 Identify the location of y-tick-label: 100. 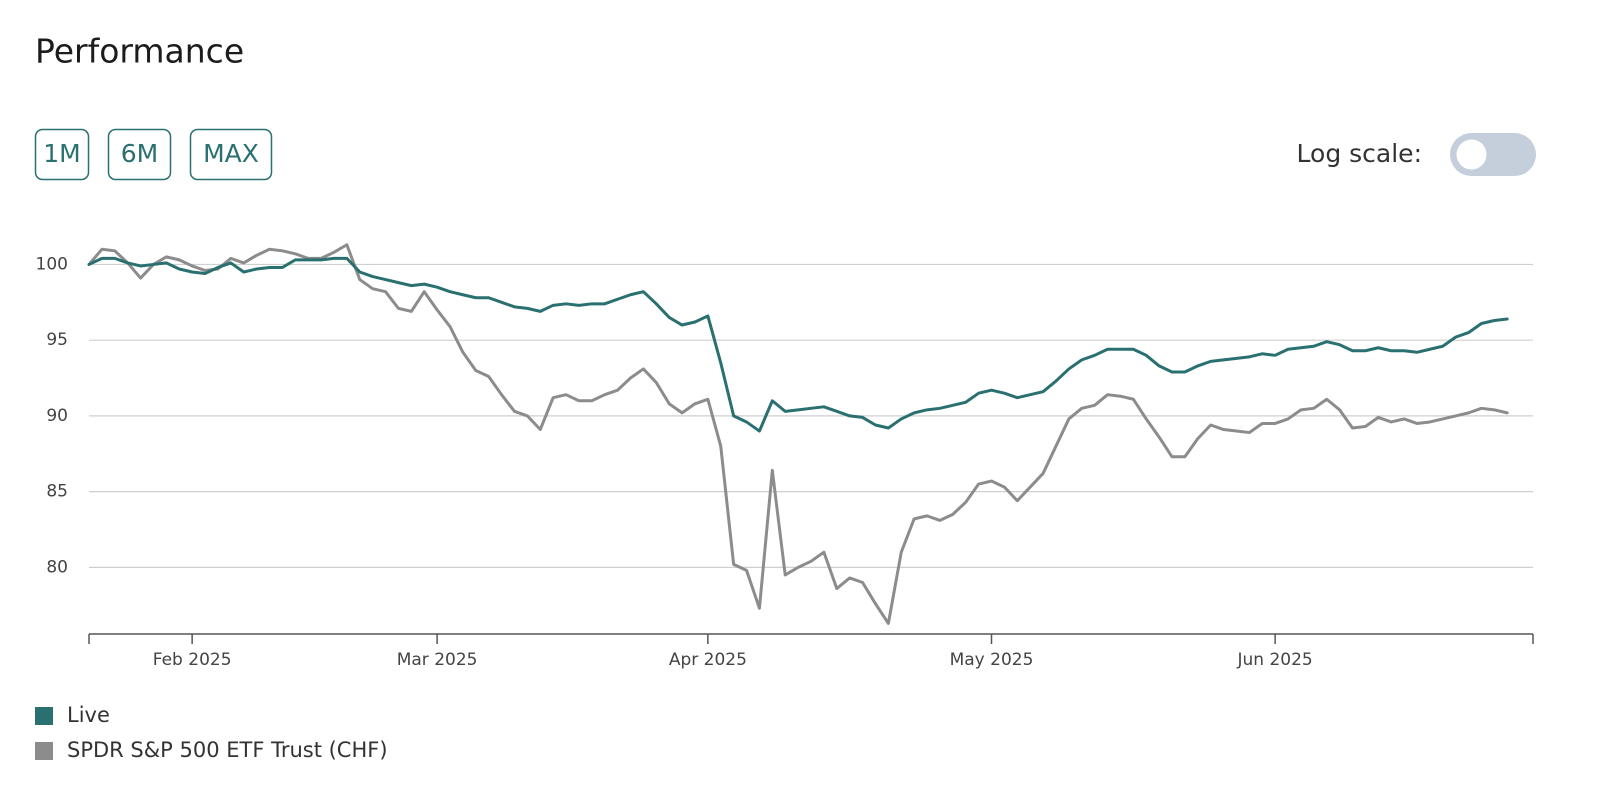
(52, 264).